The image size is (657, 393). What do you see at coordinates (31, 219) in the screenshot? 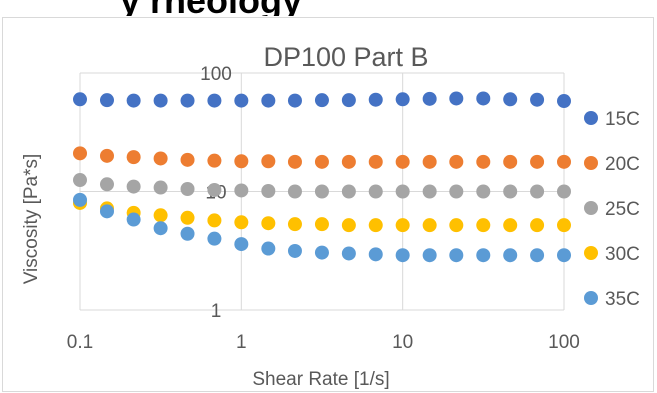
I see `y-axis-title: Viscosity [Pa*s]` at bounding box center [31, 219].